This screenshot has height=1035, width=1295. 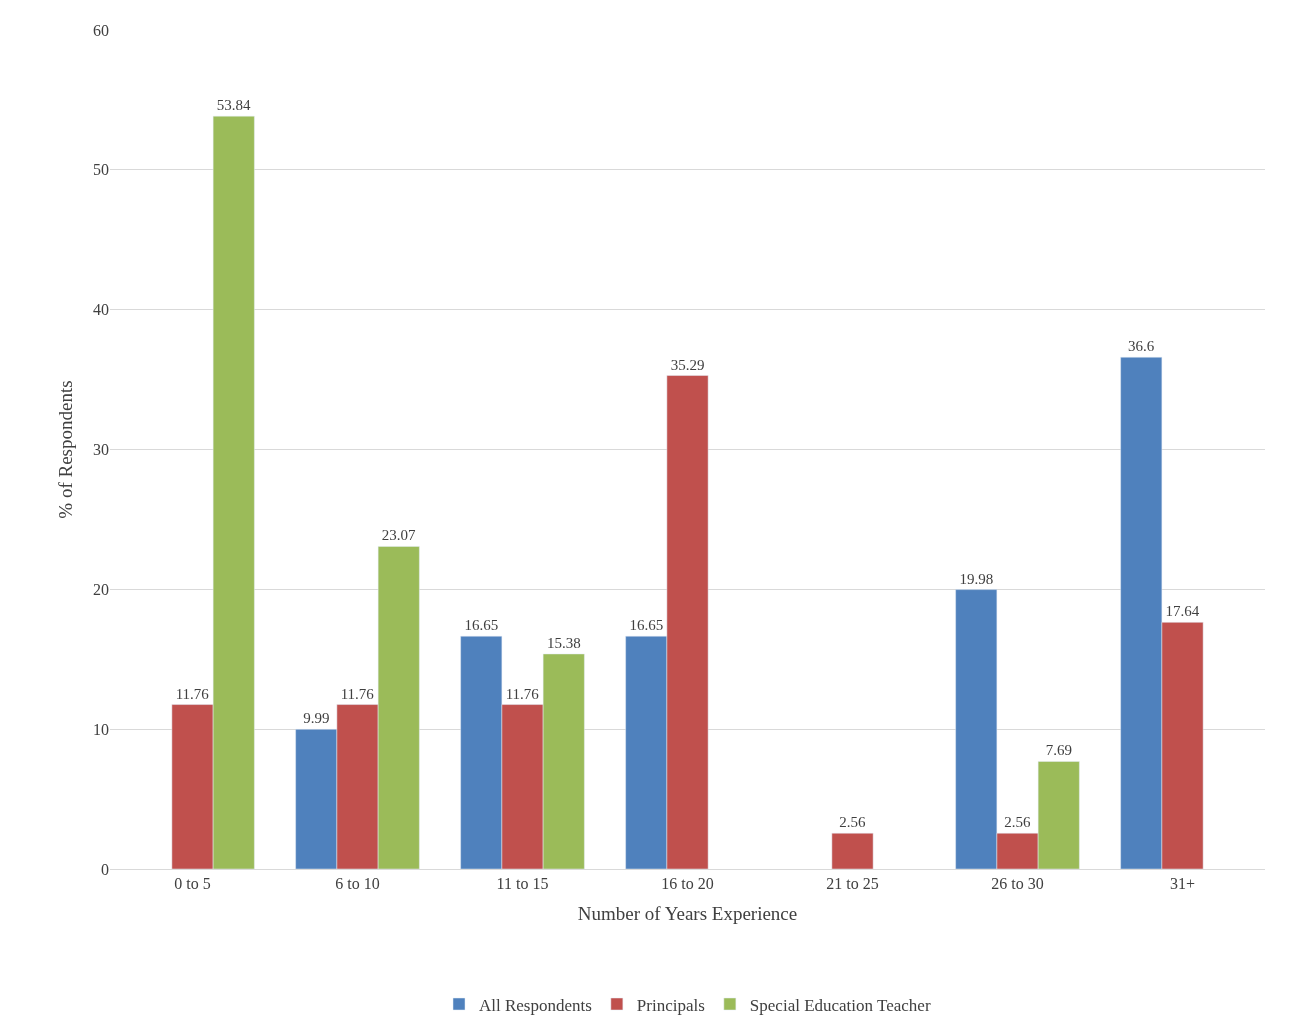 I want to click on x-tick-label: 16 to 20, so click(x=687, y=884).